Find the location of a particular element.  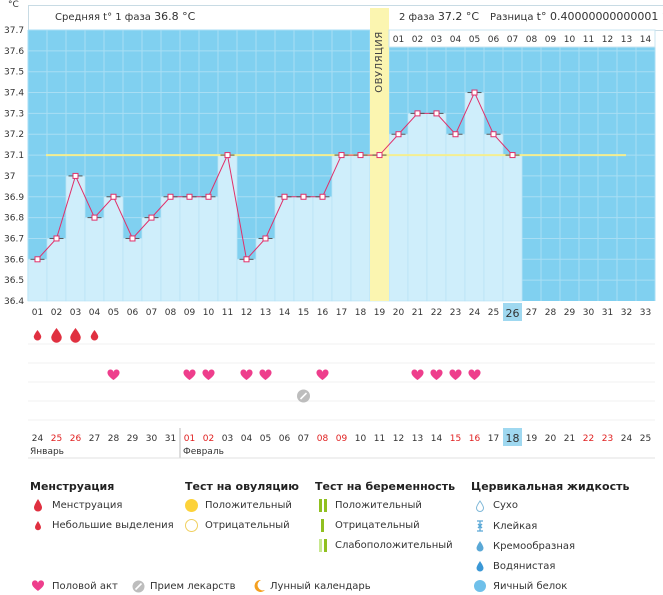

legend-item-watery: Водянистая is located at coordinates (524, 566).